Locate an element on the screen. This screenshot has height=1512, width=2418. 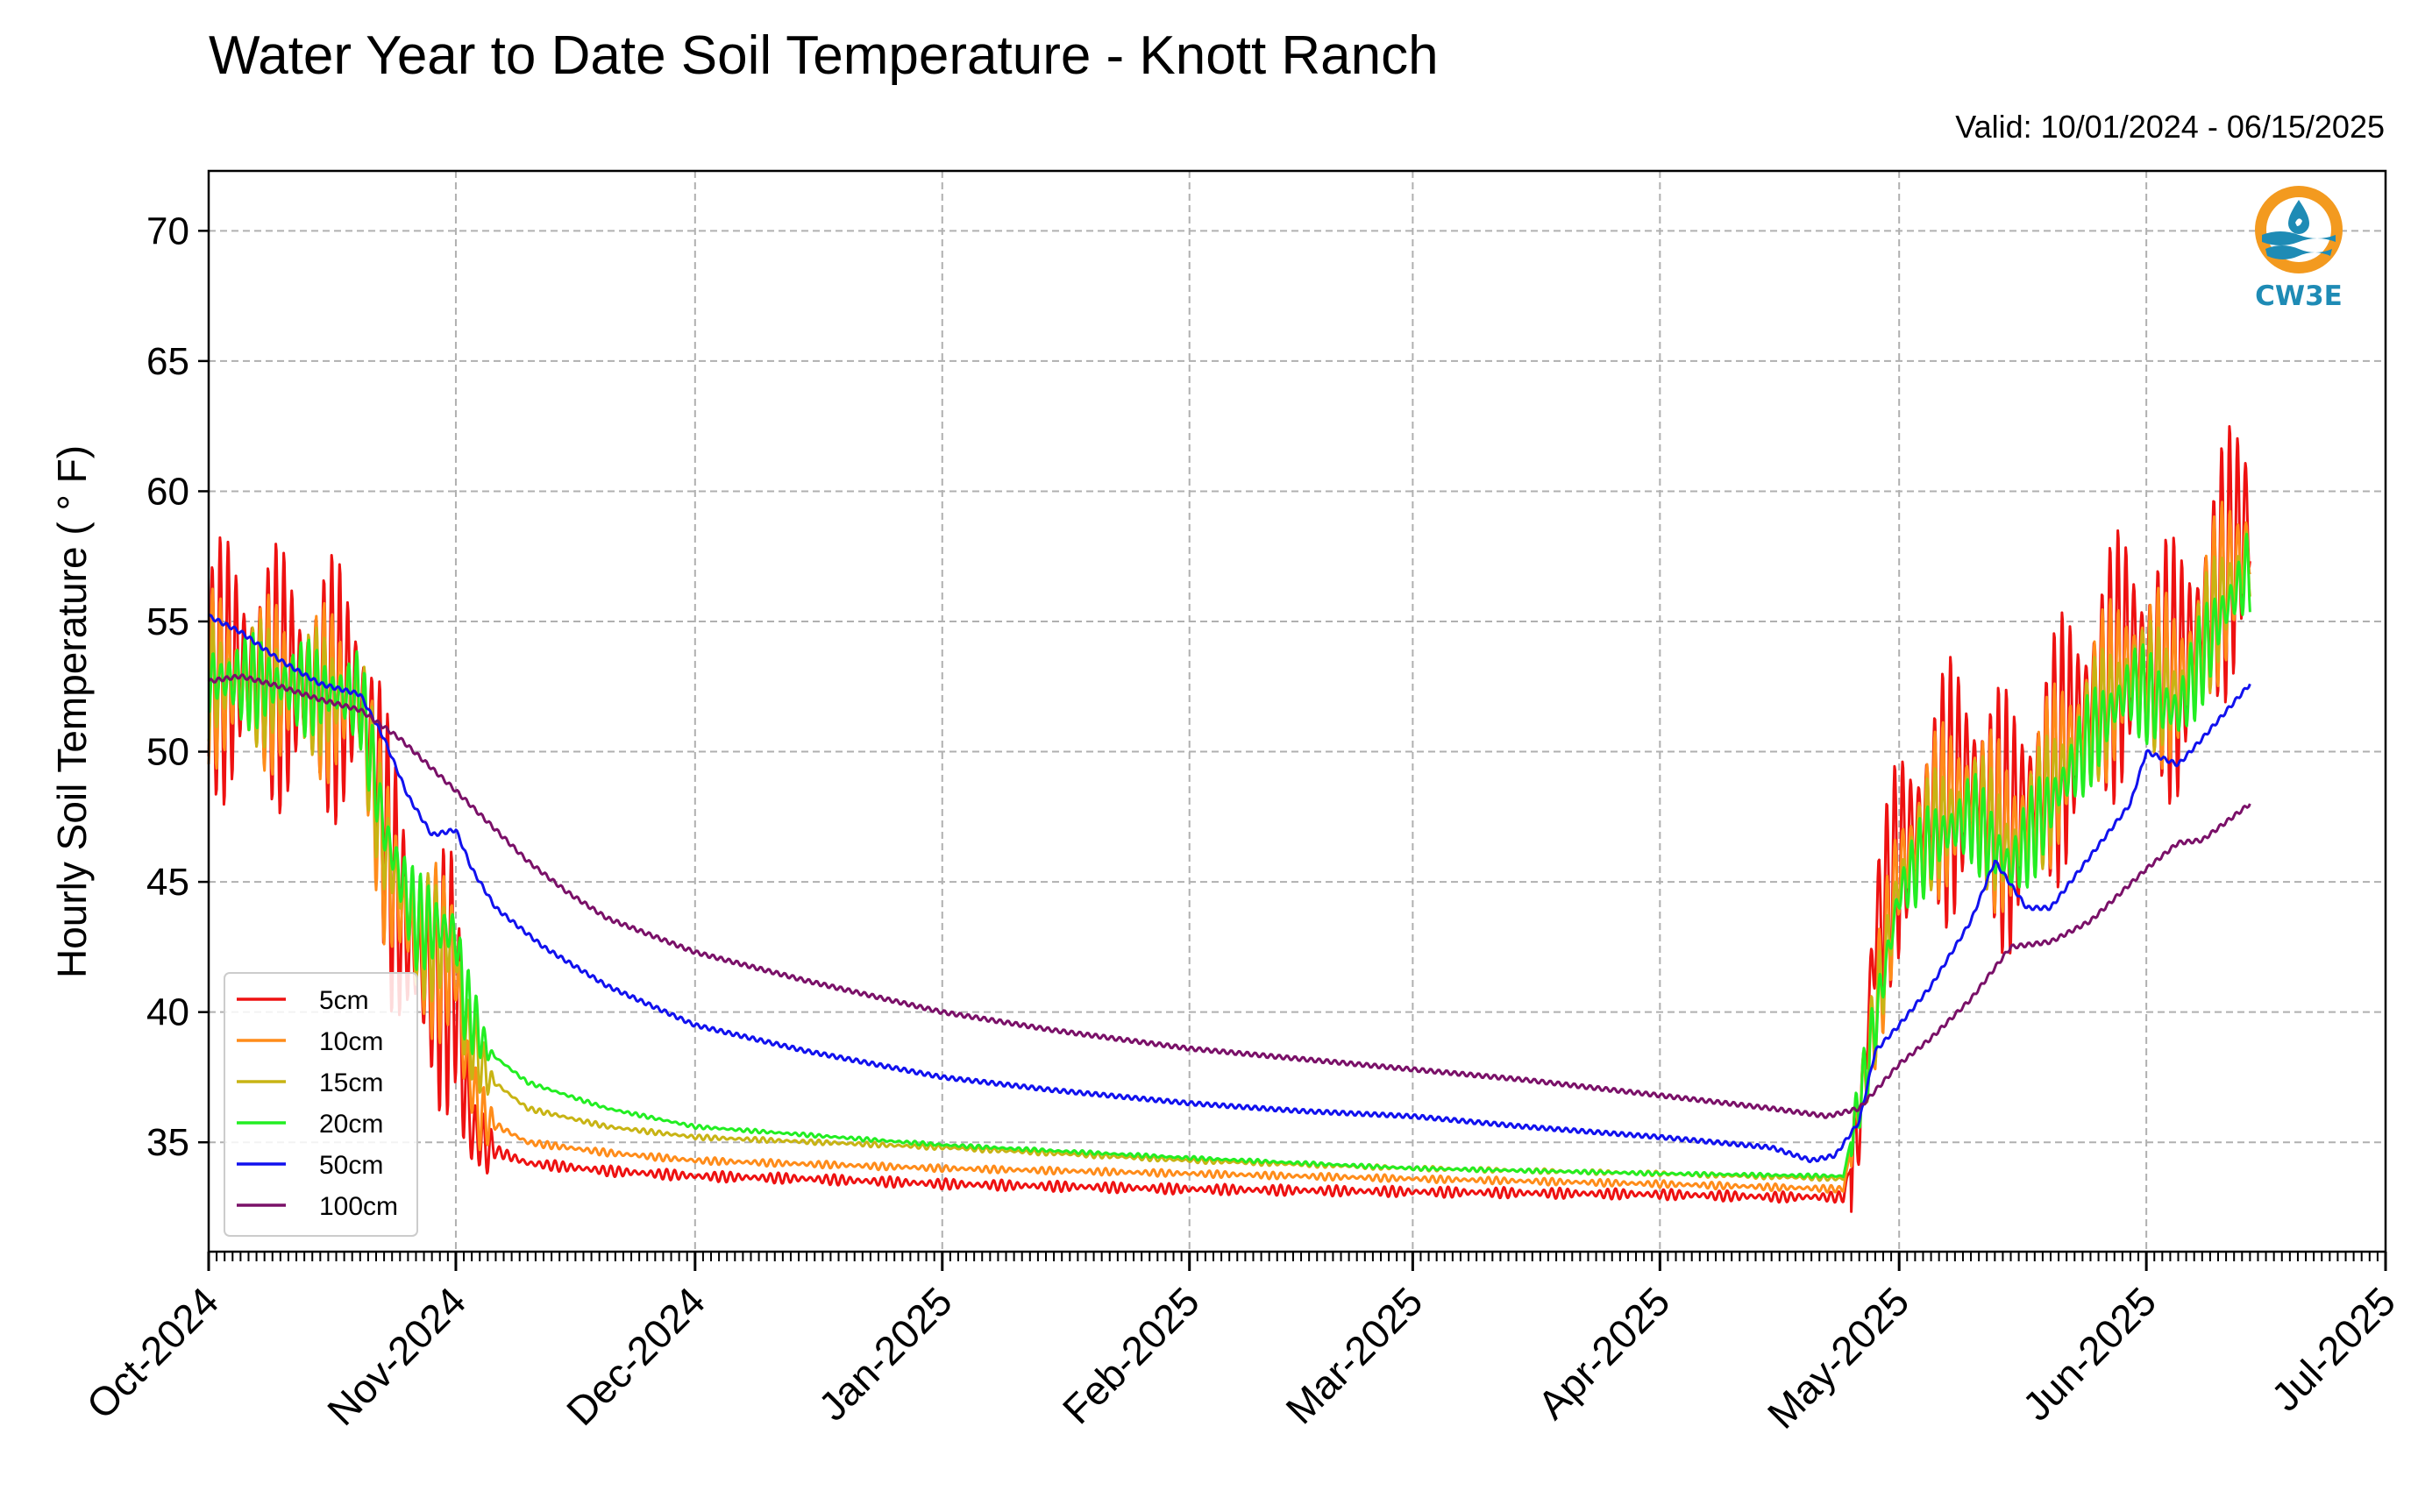
legend-box is located at coordinates (321, 1104).